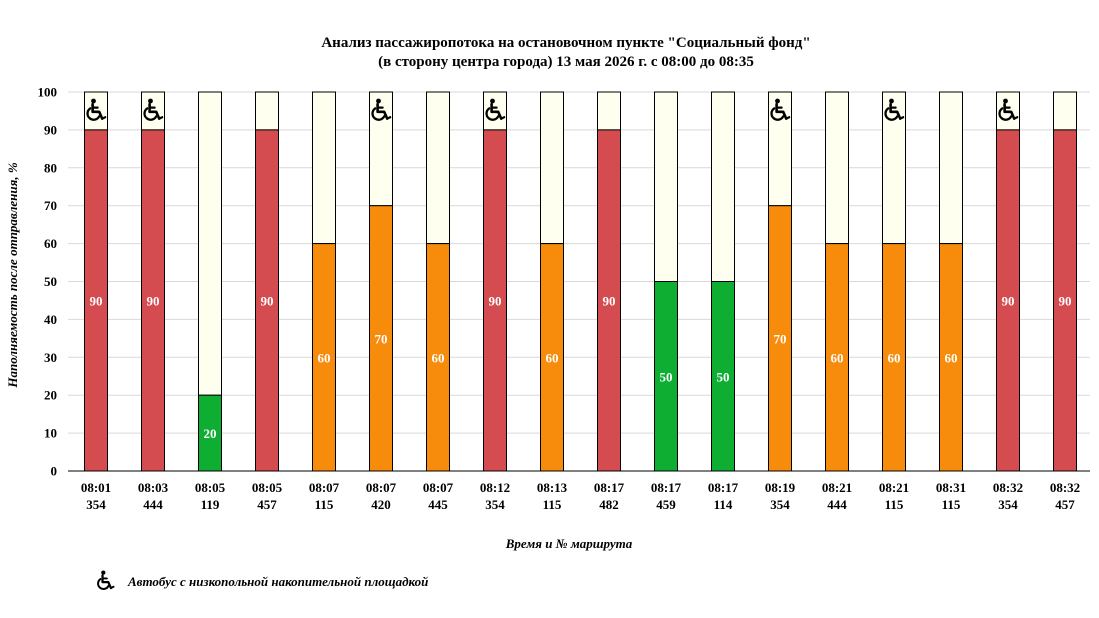  Describe the element at coordinates (54, 471) in the screenshot. I see `y-tick-label: 0` at that location.